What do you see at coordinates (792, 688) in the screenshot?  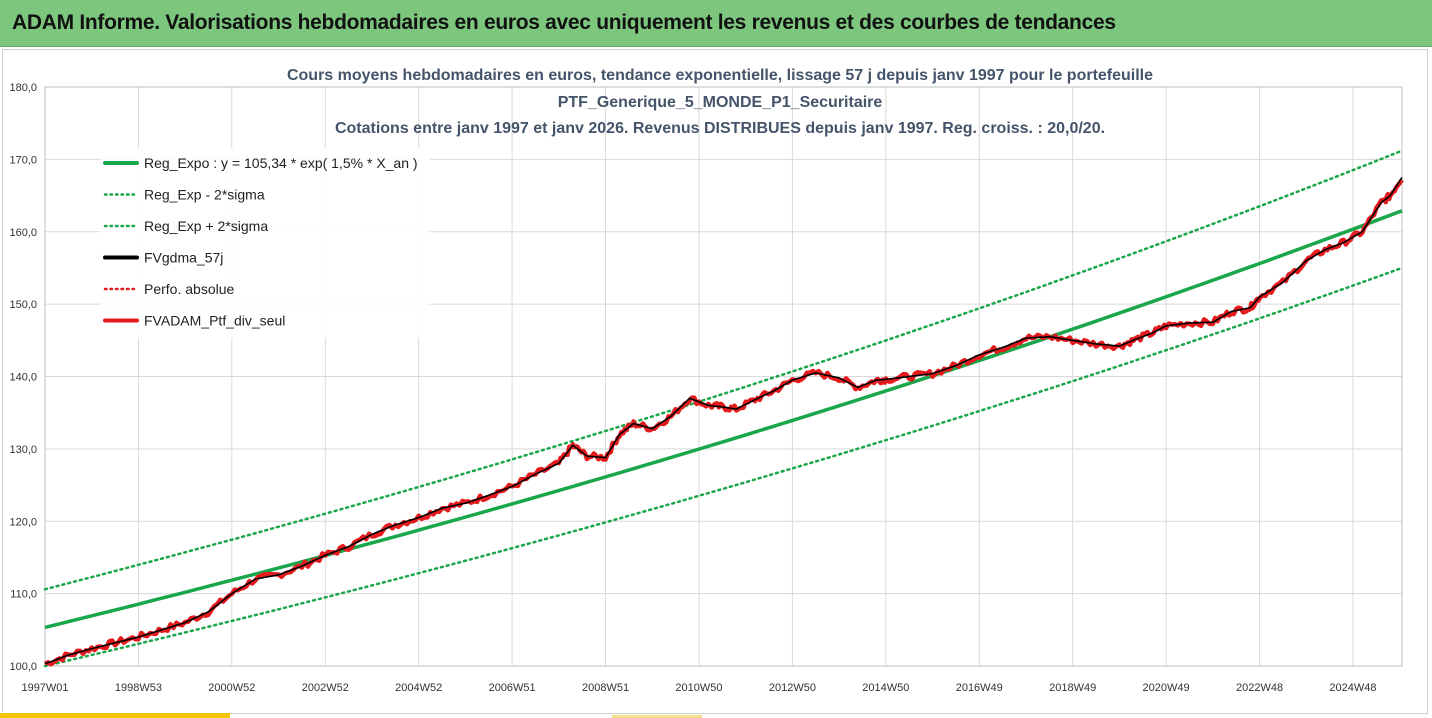 I see `x-tick-label: 2012W50` at bounding box center [792, 688].